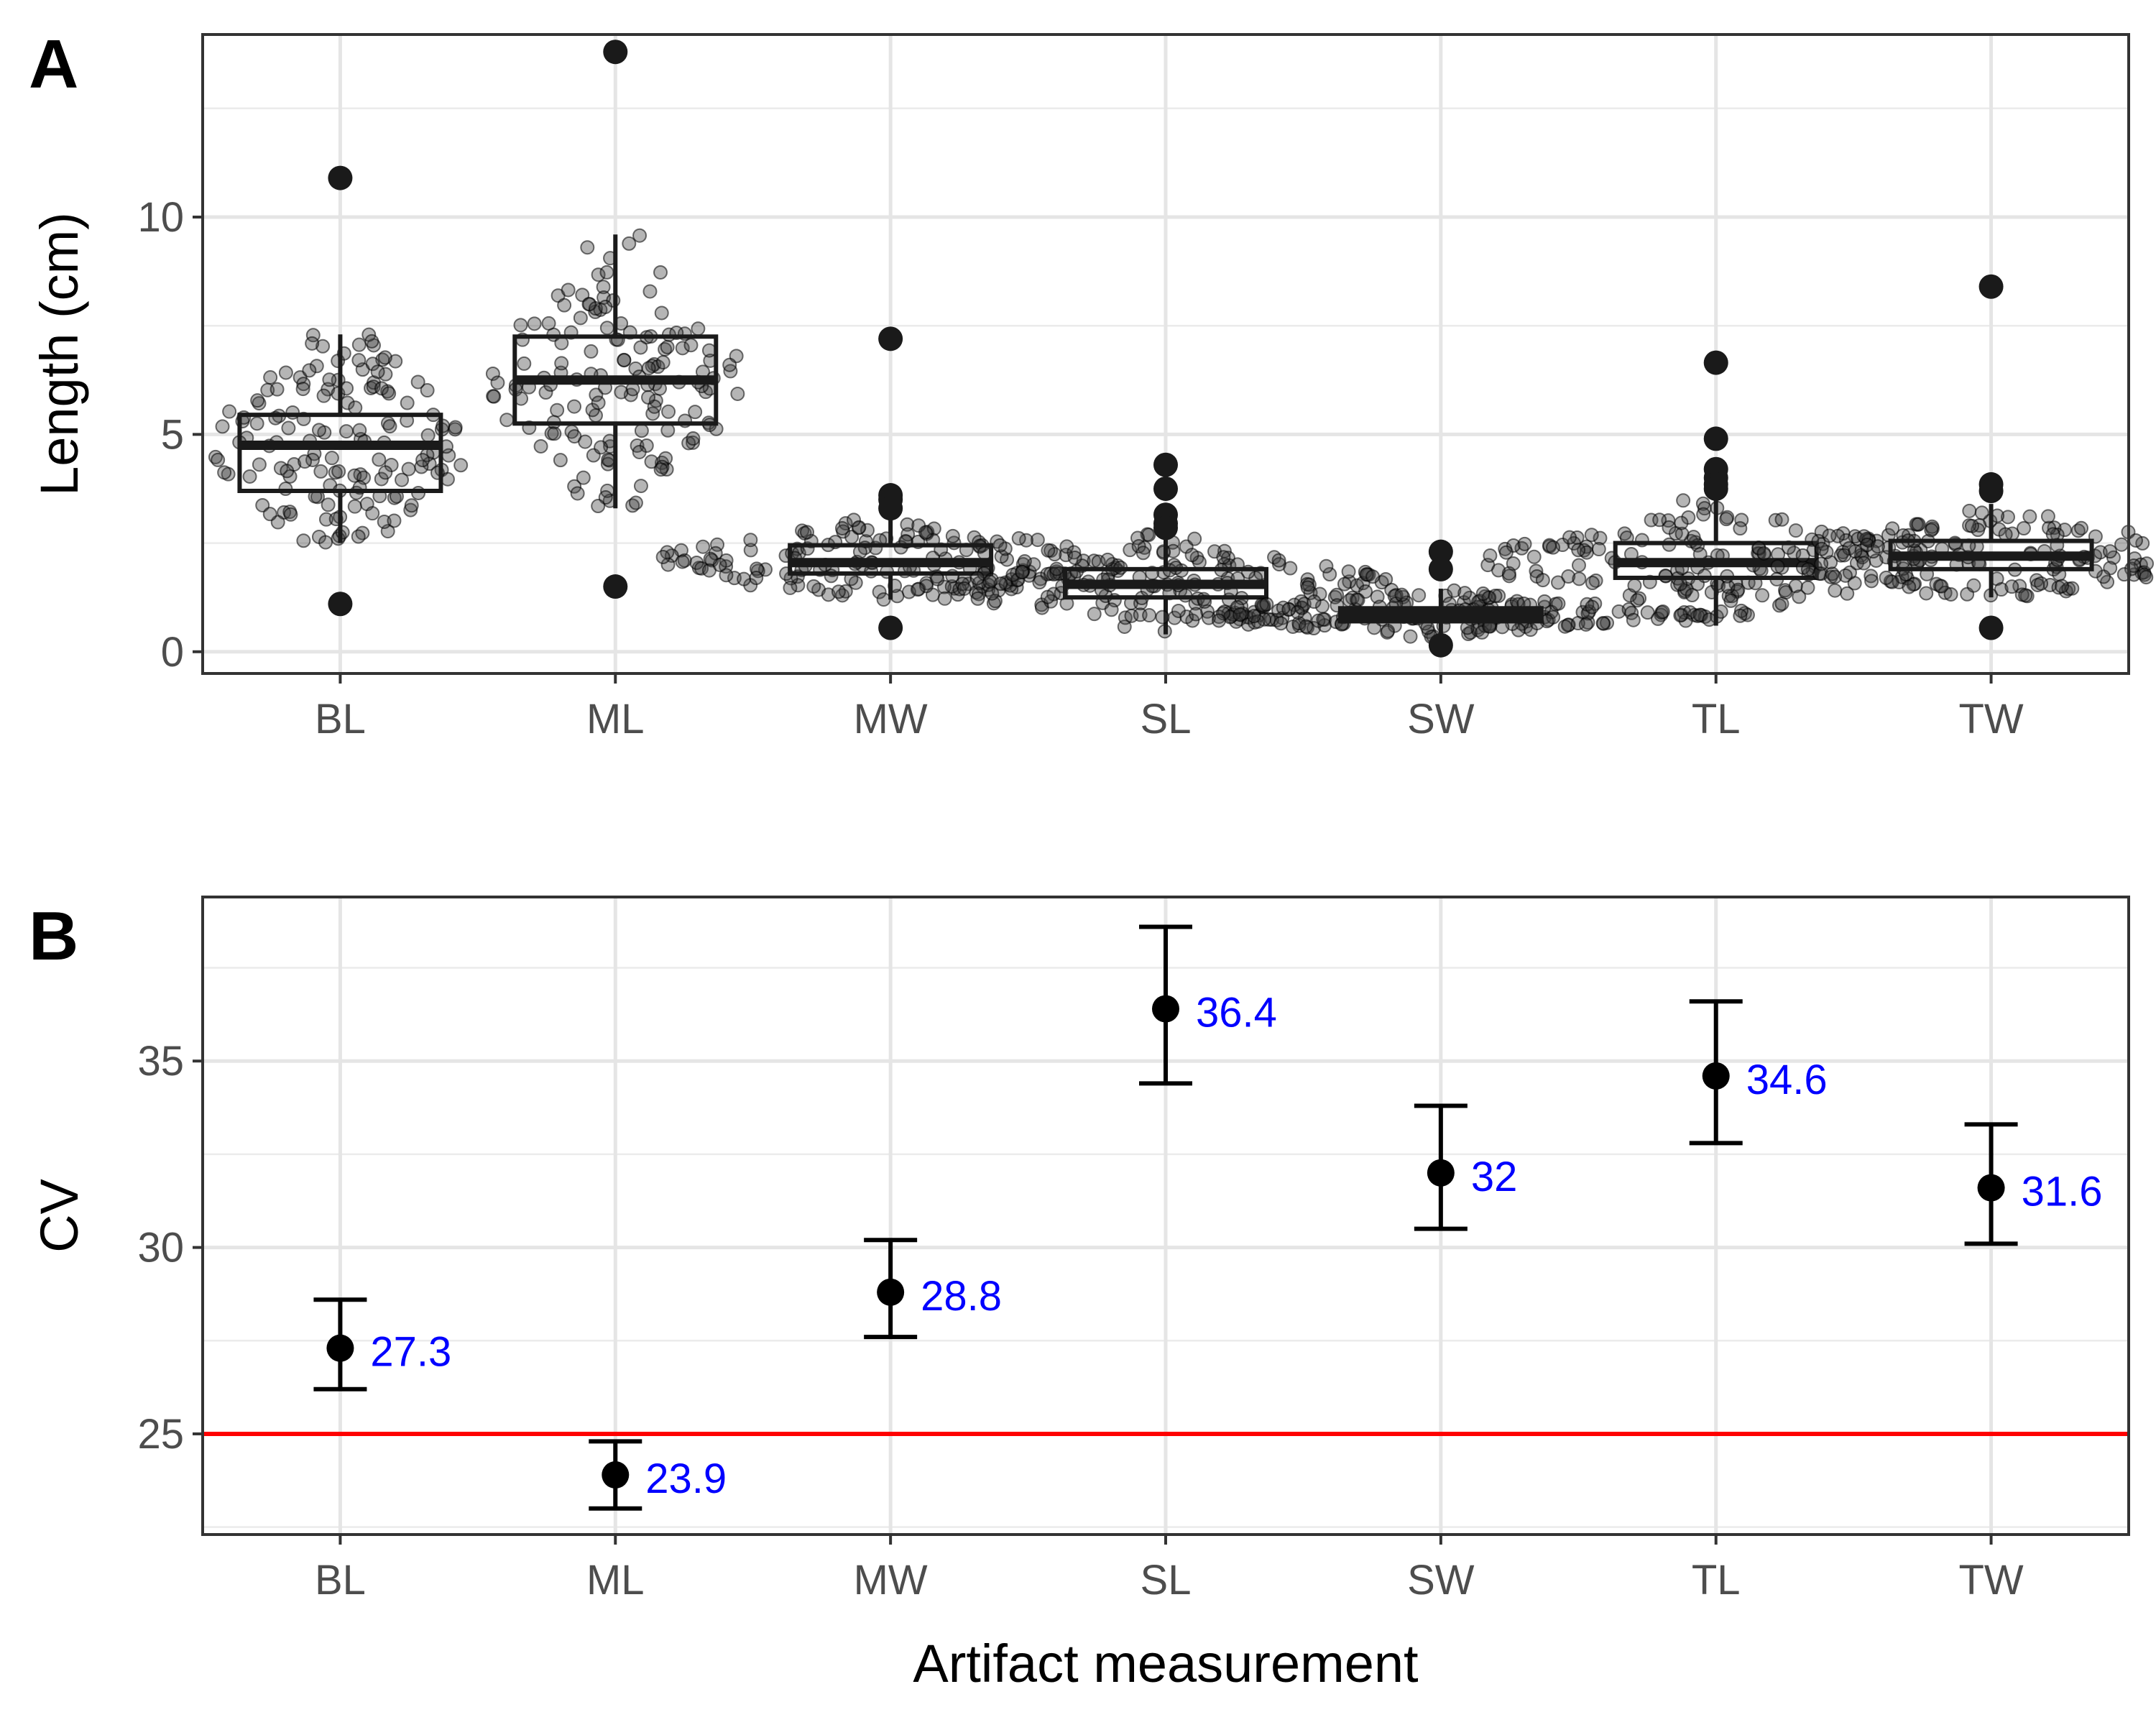 The image size is (2156, 1725). I want to click on panel-a-x-tick-label: TL, so click(1717, 719).